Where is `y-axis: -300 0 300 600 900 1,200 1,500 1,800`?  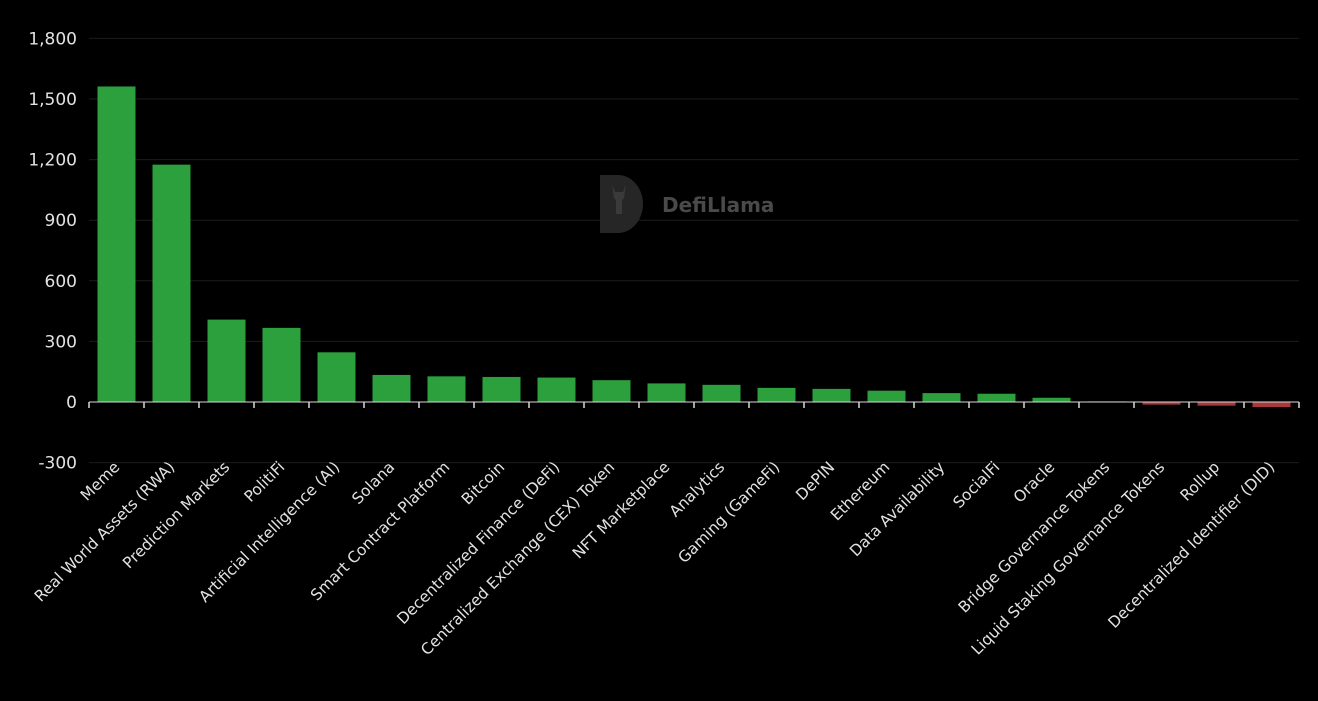
y-axis: -300 0 300 600 900 1,200 1,500 1,800 is located at coordinates (52, 251).